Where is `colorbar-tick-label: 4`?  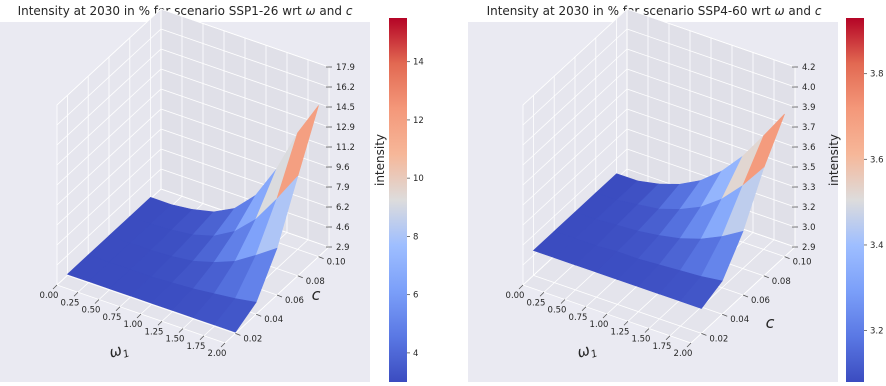
colorbar-tick-label: 4 is located at coordinates (415, 354).